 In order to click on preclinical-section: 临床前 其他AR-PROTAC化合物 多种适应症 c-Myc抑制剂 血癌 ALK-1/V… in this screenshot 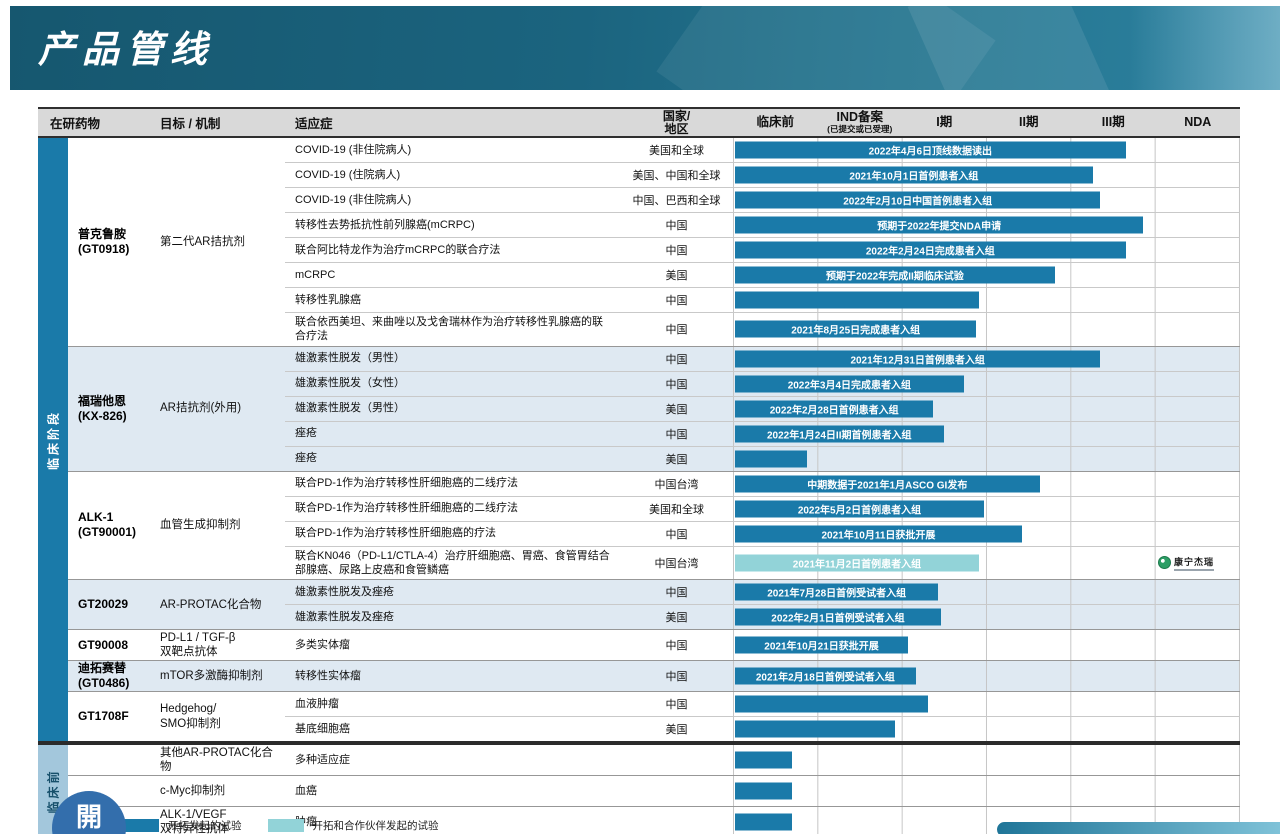, I will do `click(639, 789)`.